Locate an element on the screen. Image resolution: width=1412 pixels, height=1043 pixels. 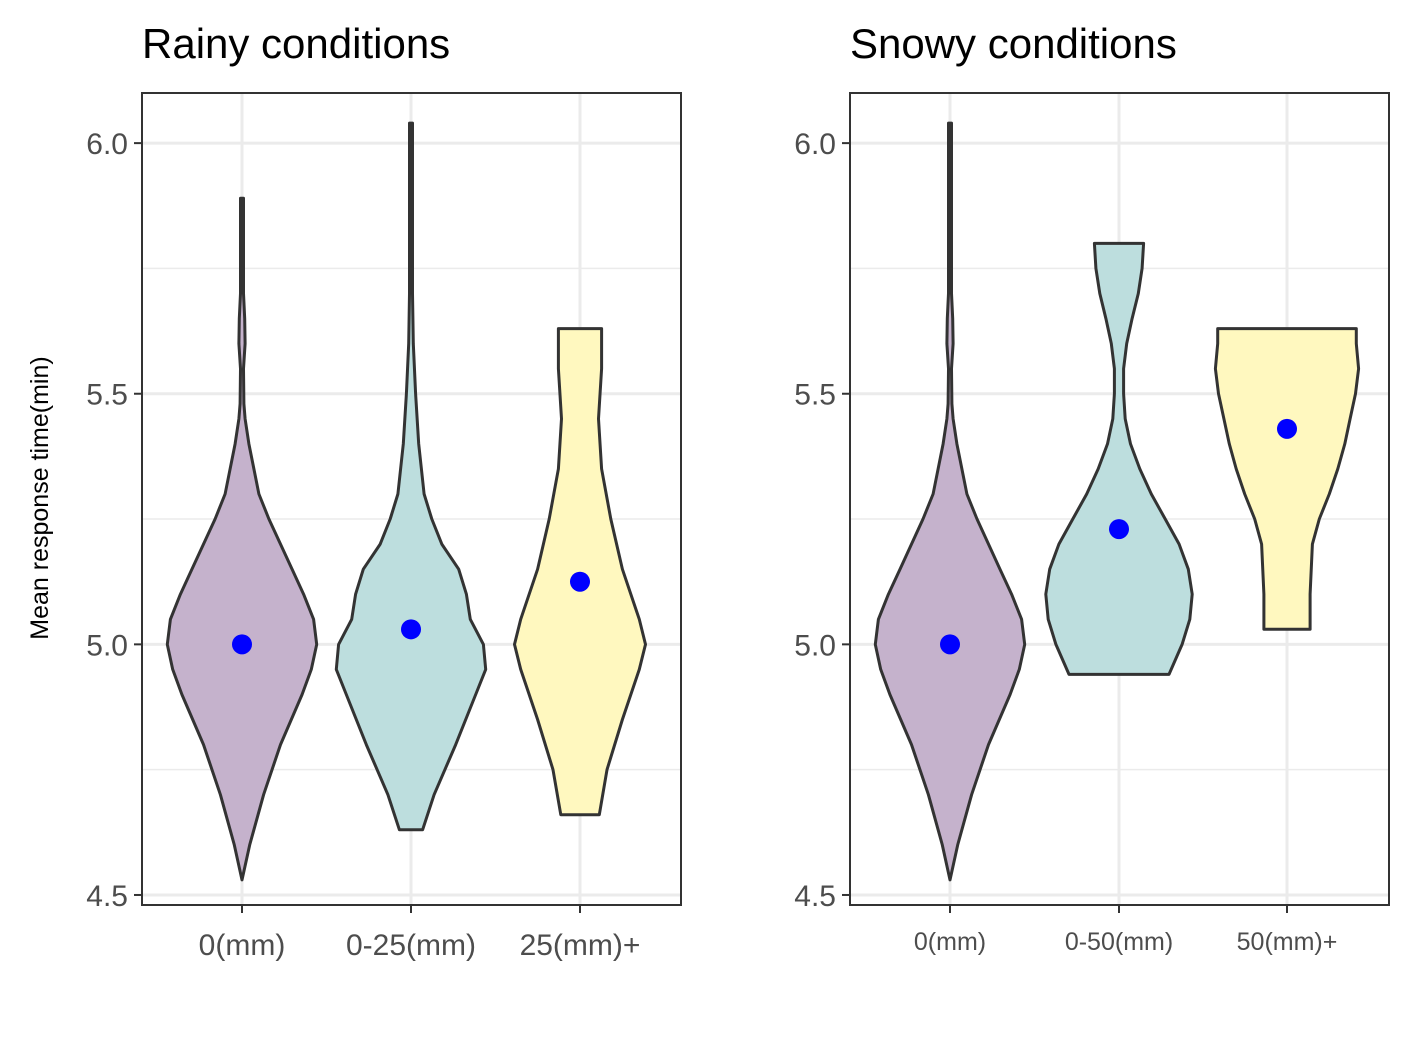
snowy-mean-point-group-0mm is located at coordinates (950, 644).